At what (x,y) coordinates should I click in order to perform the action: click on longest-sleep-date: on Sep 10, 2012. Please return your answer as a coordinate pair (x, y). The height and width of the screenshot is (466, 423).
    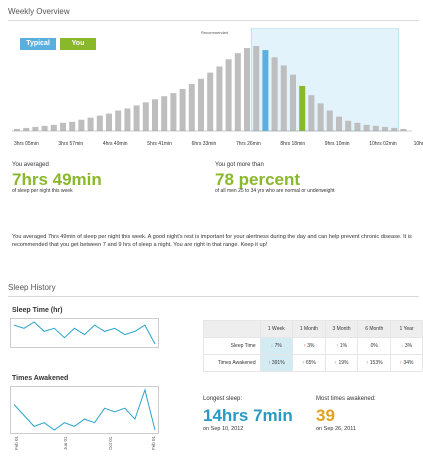
    Looking at the image, I should click on (223, 429).